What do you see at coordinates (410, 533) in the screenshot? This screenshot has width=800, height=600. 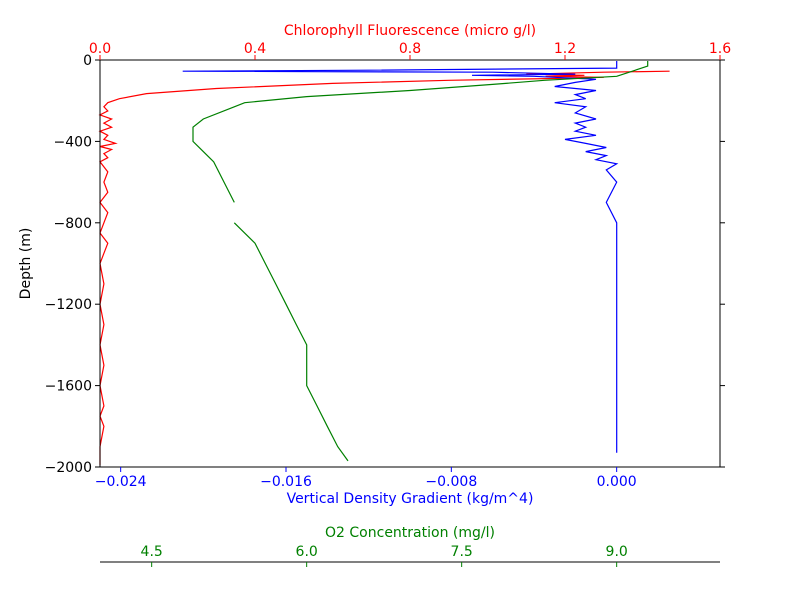 I see `o2-axis-label: O2 Concentration (mg/l)` at bounding box center [410, 533].